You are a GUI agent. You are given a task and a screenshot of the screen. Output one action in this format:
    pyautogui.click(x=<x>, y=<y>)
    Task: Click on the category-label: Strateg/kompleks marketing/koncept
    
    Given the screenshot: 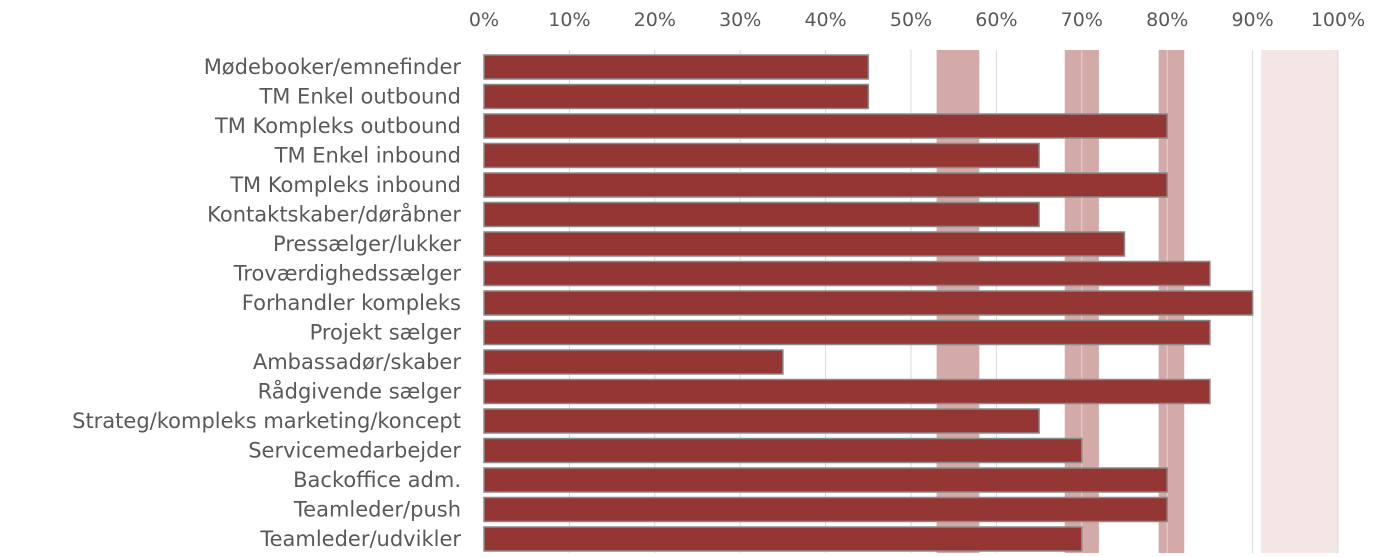 What is the action you would take?
    pyautogui.click(x=266, y=421)
    